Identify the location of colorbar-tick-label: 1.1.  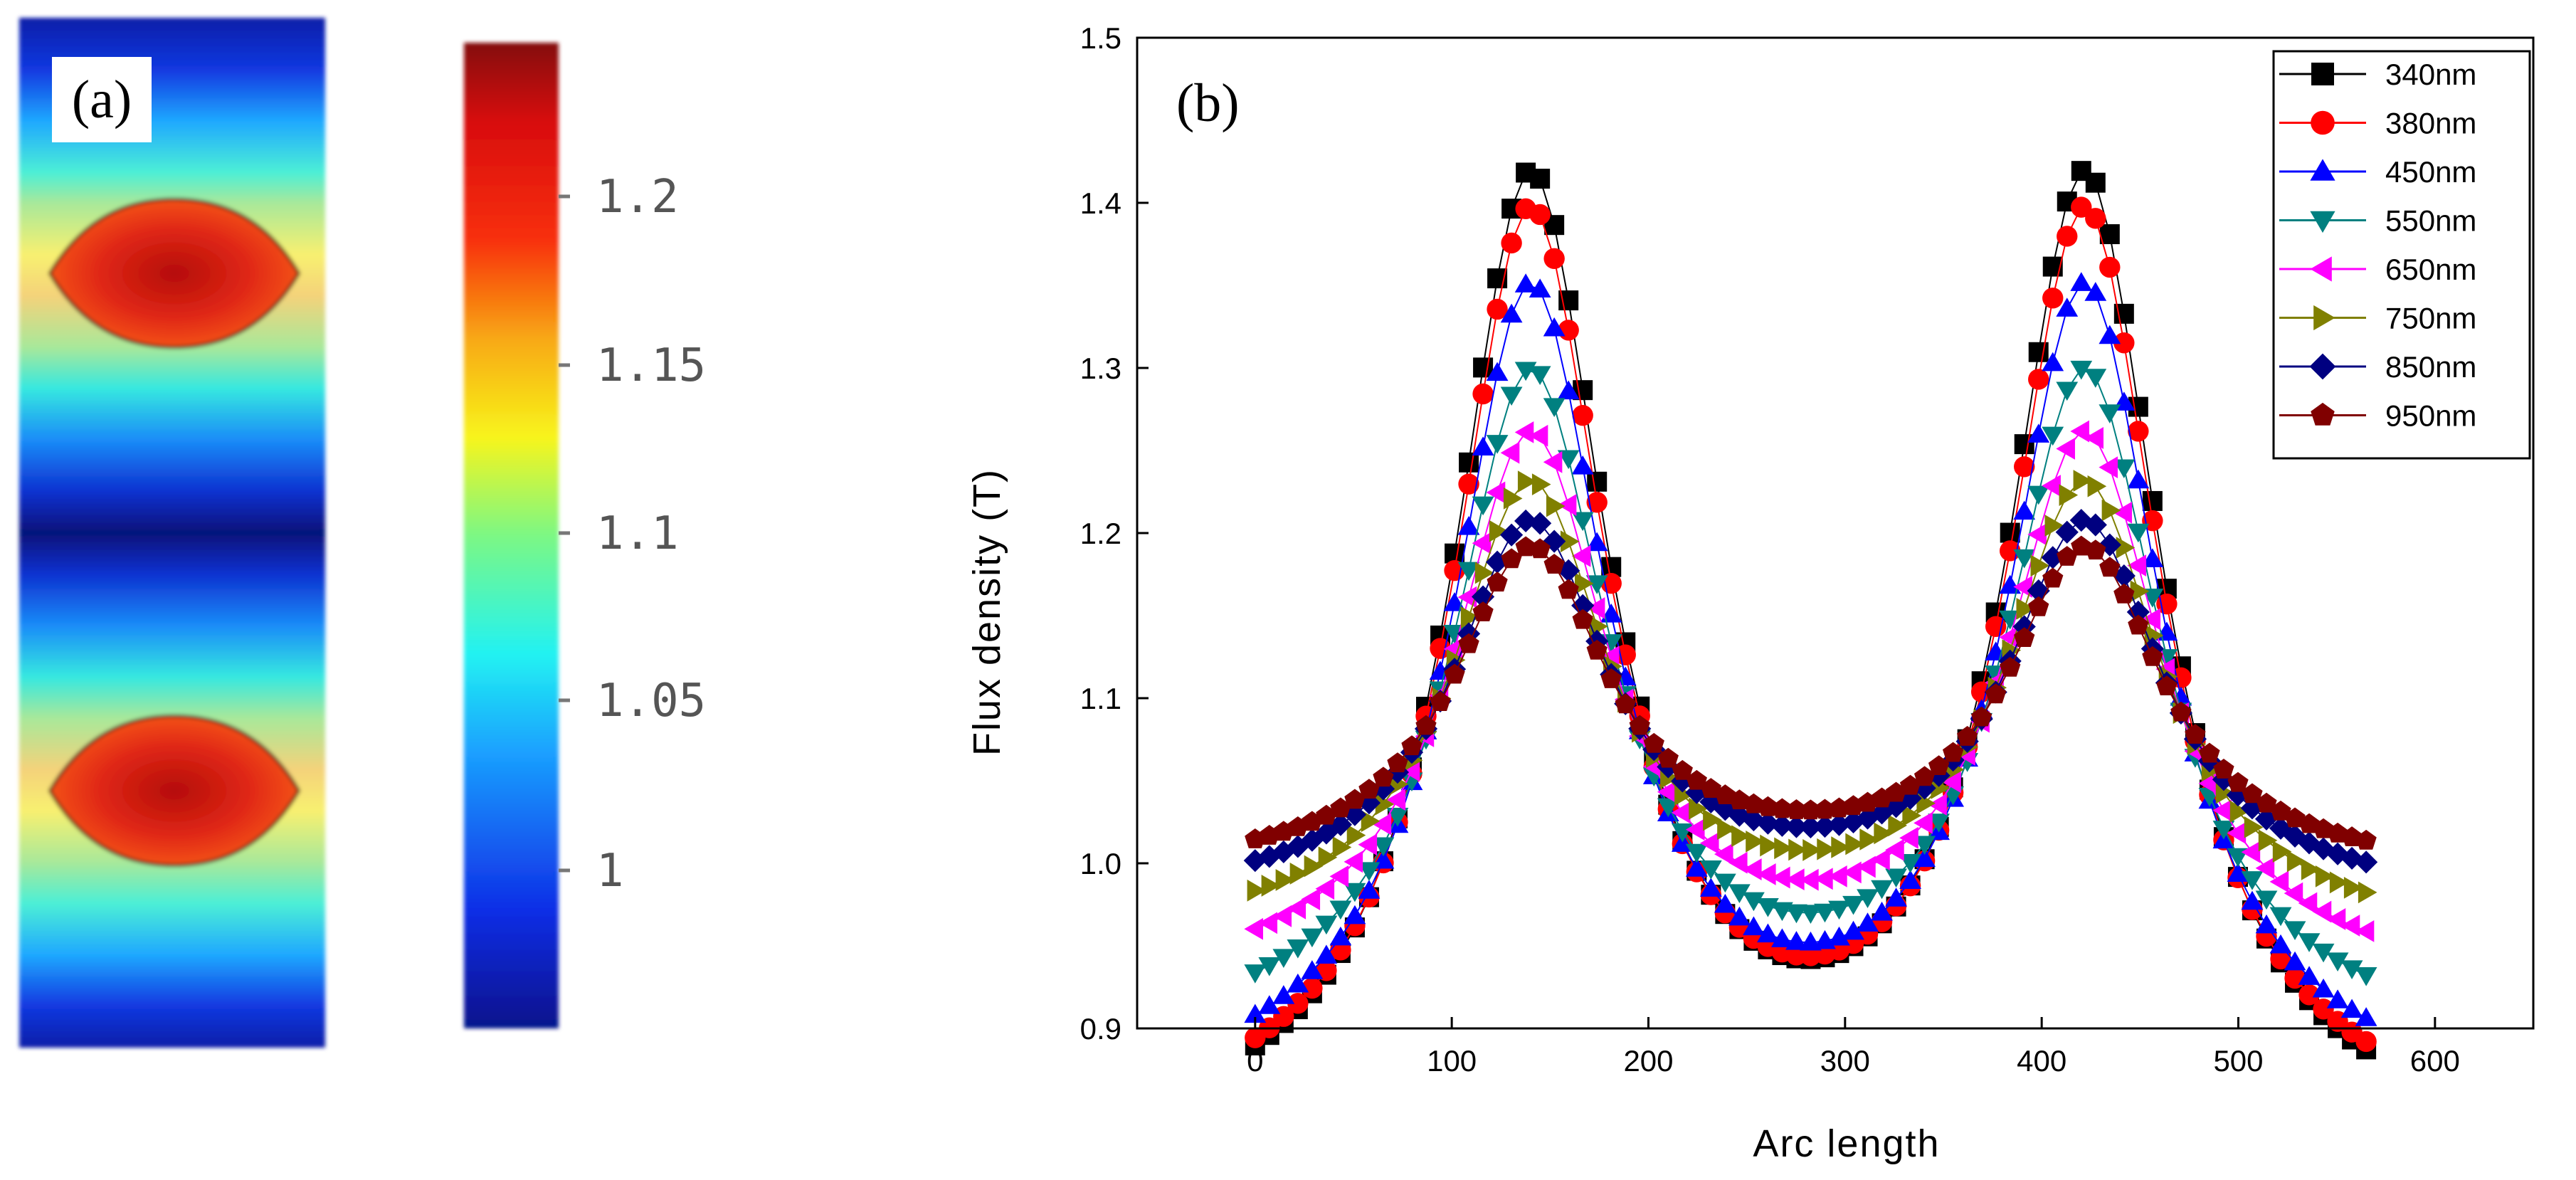
(637, 533).